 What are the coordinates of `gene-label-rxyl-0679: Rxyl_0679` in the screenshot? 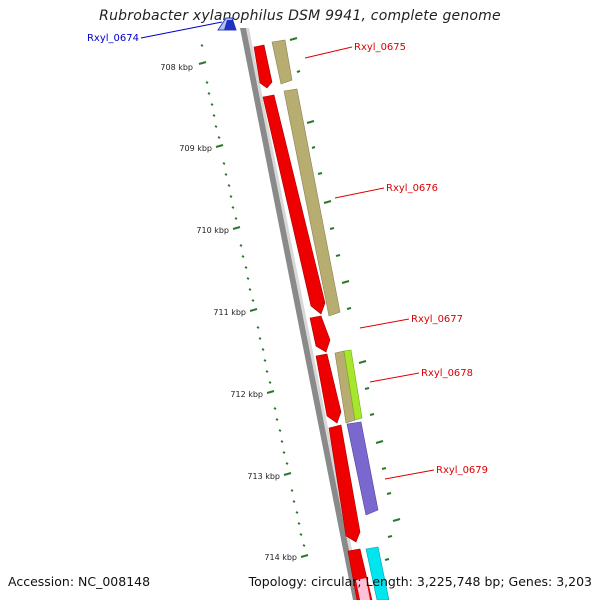 It's located at (462, 470).